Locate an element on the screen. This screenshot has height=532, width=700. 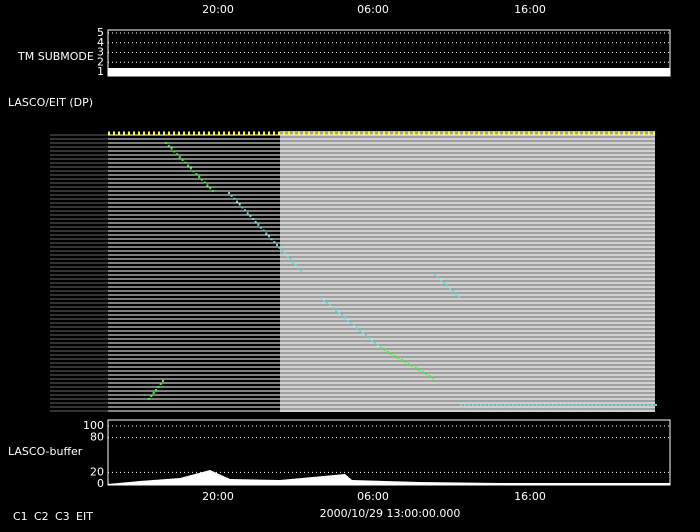
buffer-profile is located at coordinates (389, 477).